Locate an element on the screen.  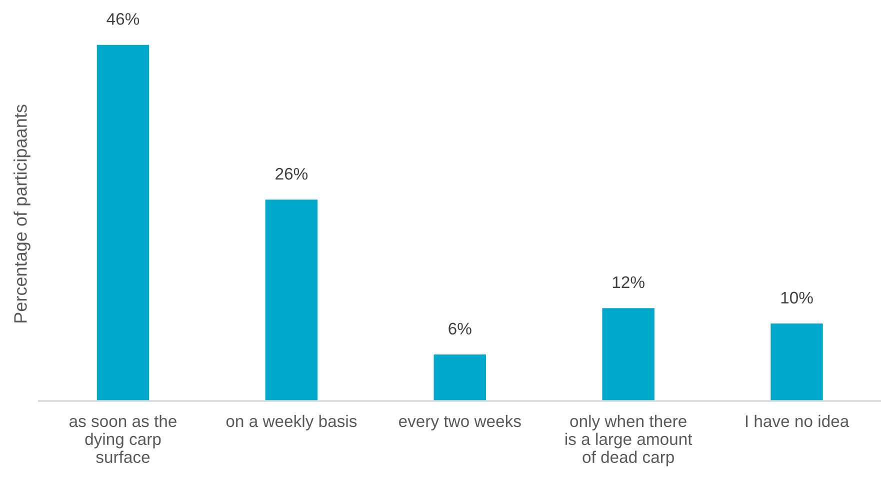
x-tick-label: only when there is a large amount of dead carp is located at coordinates (629, 440).